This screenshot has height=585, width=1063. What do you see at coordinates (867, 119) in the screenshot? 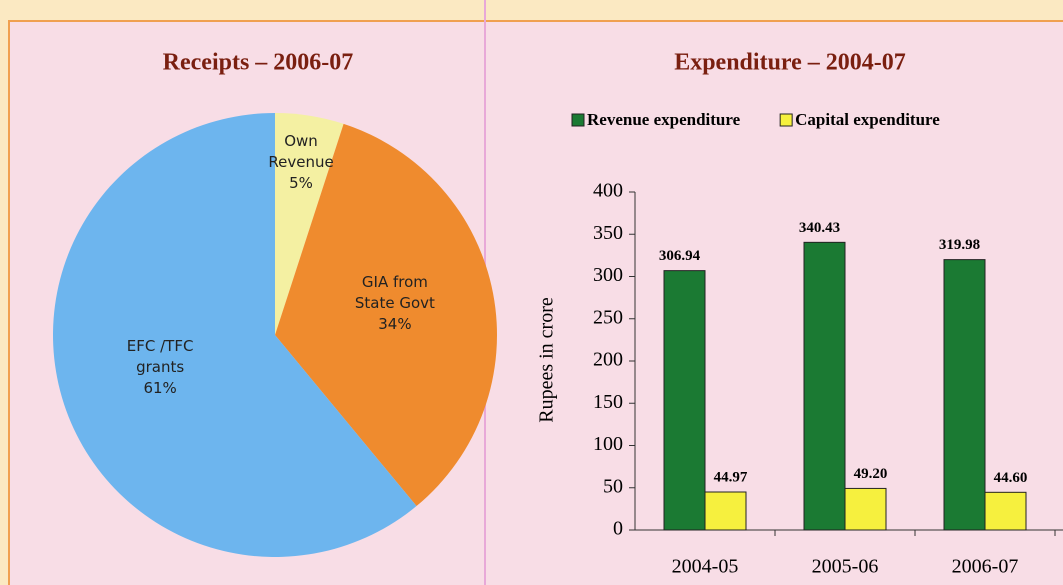
I see `legend-label: Capital expenditure` at bounding box center [867, 119].